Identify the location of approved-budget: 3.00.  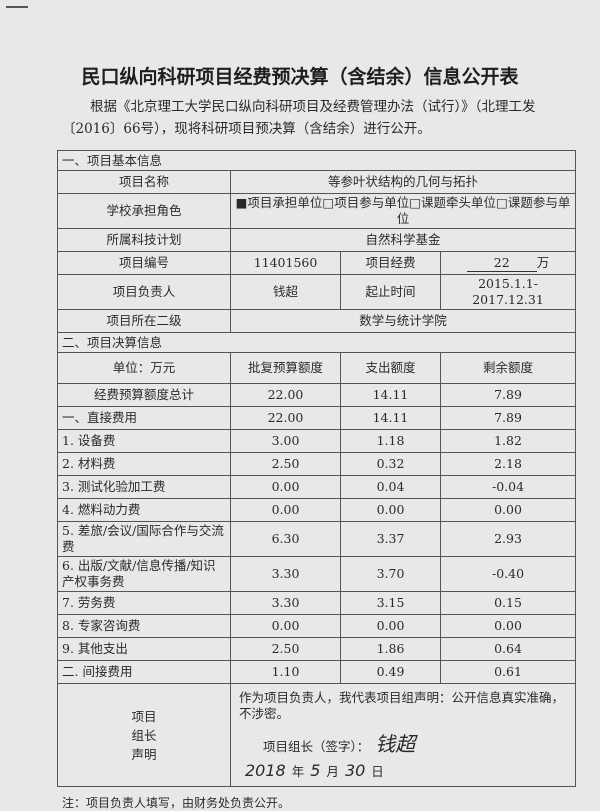
(285, 441).